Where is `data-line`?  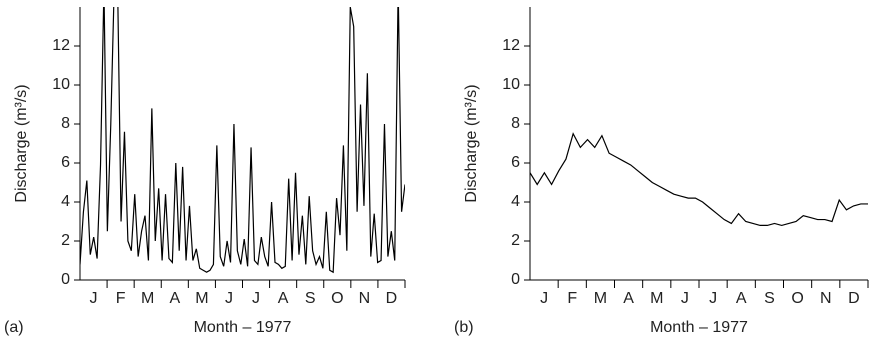
data-line is located at coordinates (699, 179).